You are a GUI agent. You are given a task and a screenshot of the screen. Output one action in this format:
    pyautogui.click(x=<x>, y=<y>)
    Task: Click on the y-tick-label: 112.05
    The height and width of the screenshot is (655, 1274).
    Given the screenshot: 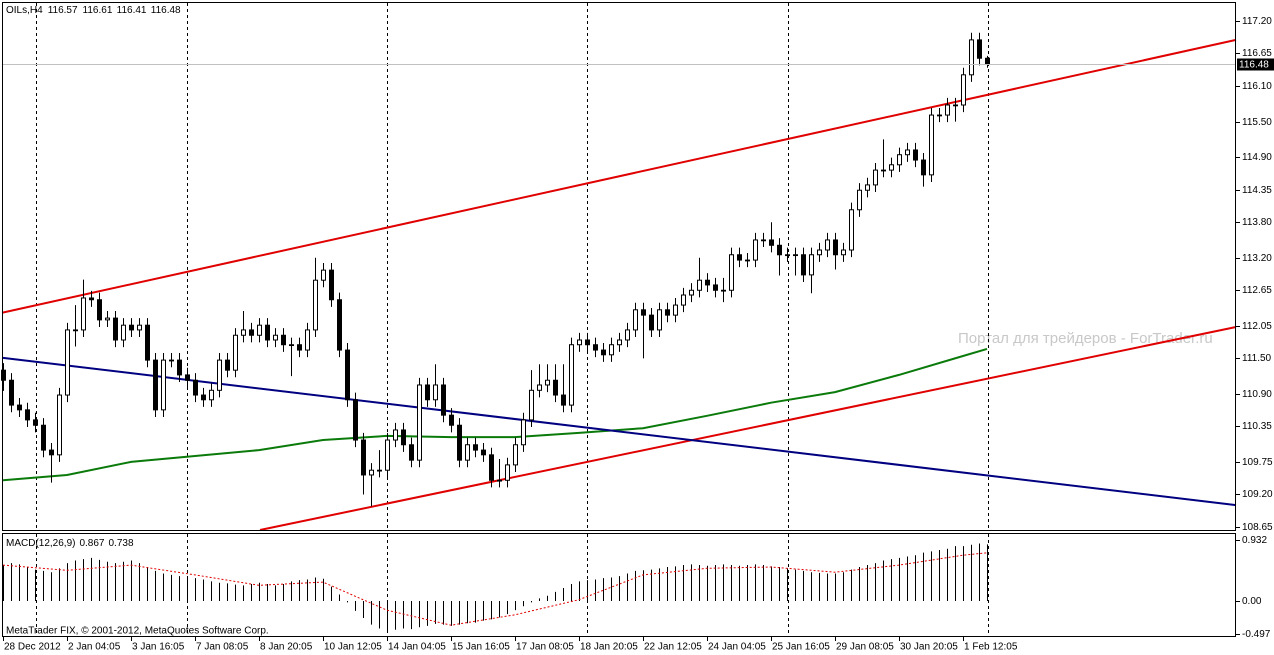 What is the action you would take?
    pyautogui.click(x=1257, y=326)
    